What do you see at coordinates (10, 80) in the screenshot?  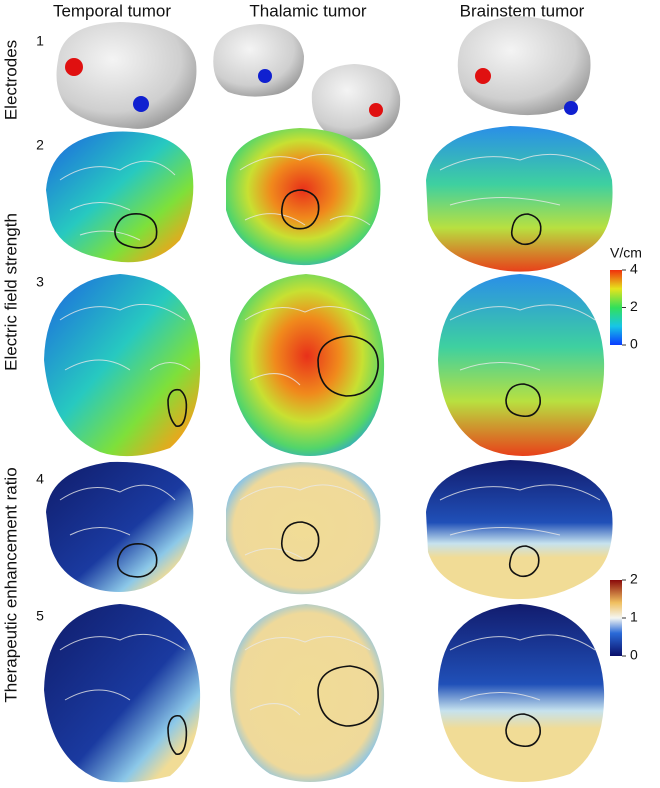 I see `side-label: Electrodes` at bounding box center [10, 80].